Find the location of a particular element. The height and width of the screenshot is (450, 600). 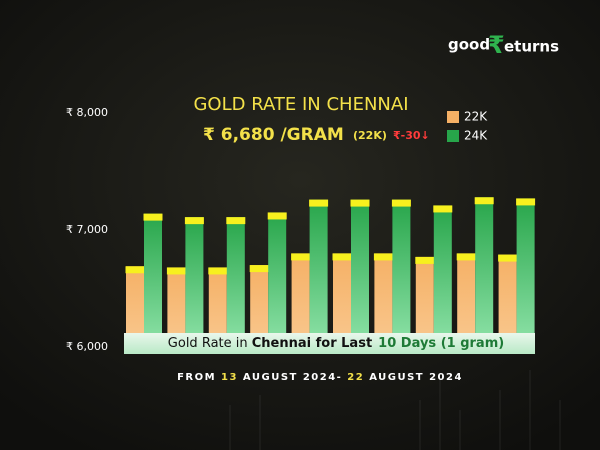

banner is located at coordinates (329, 343).